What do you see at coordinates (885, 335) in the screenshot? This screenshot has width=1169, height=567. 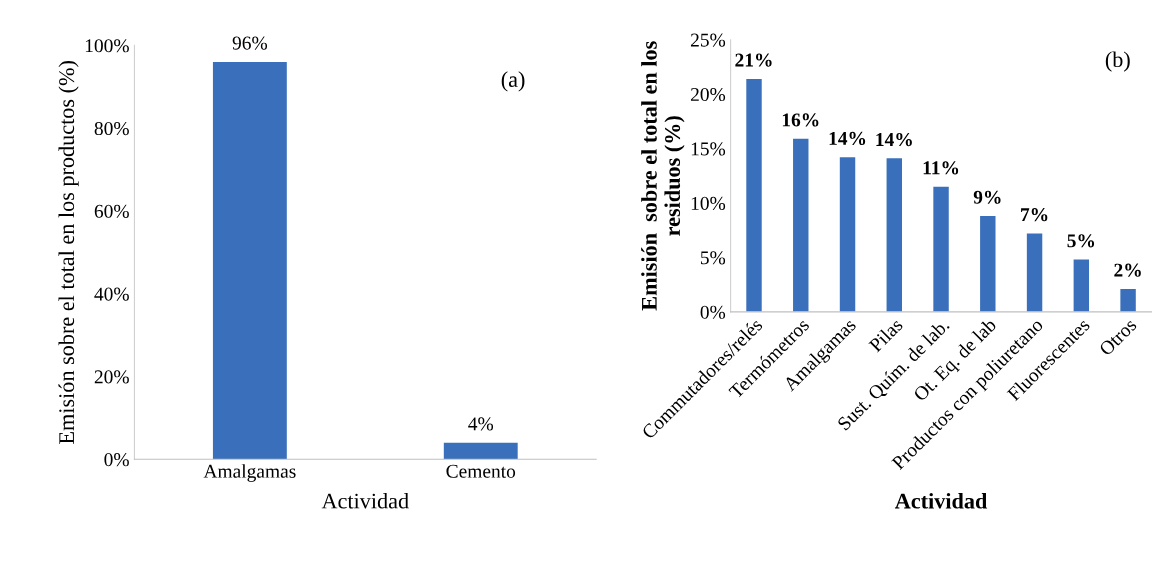 I see `x-tick-label: Pilas` at bounding box center [885, 335].